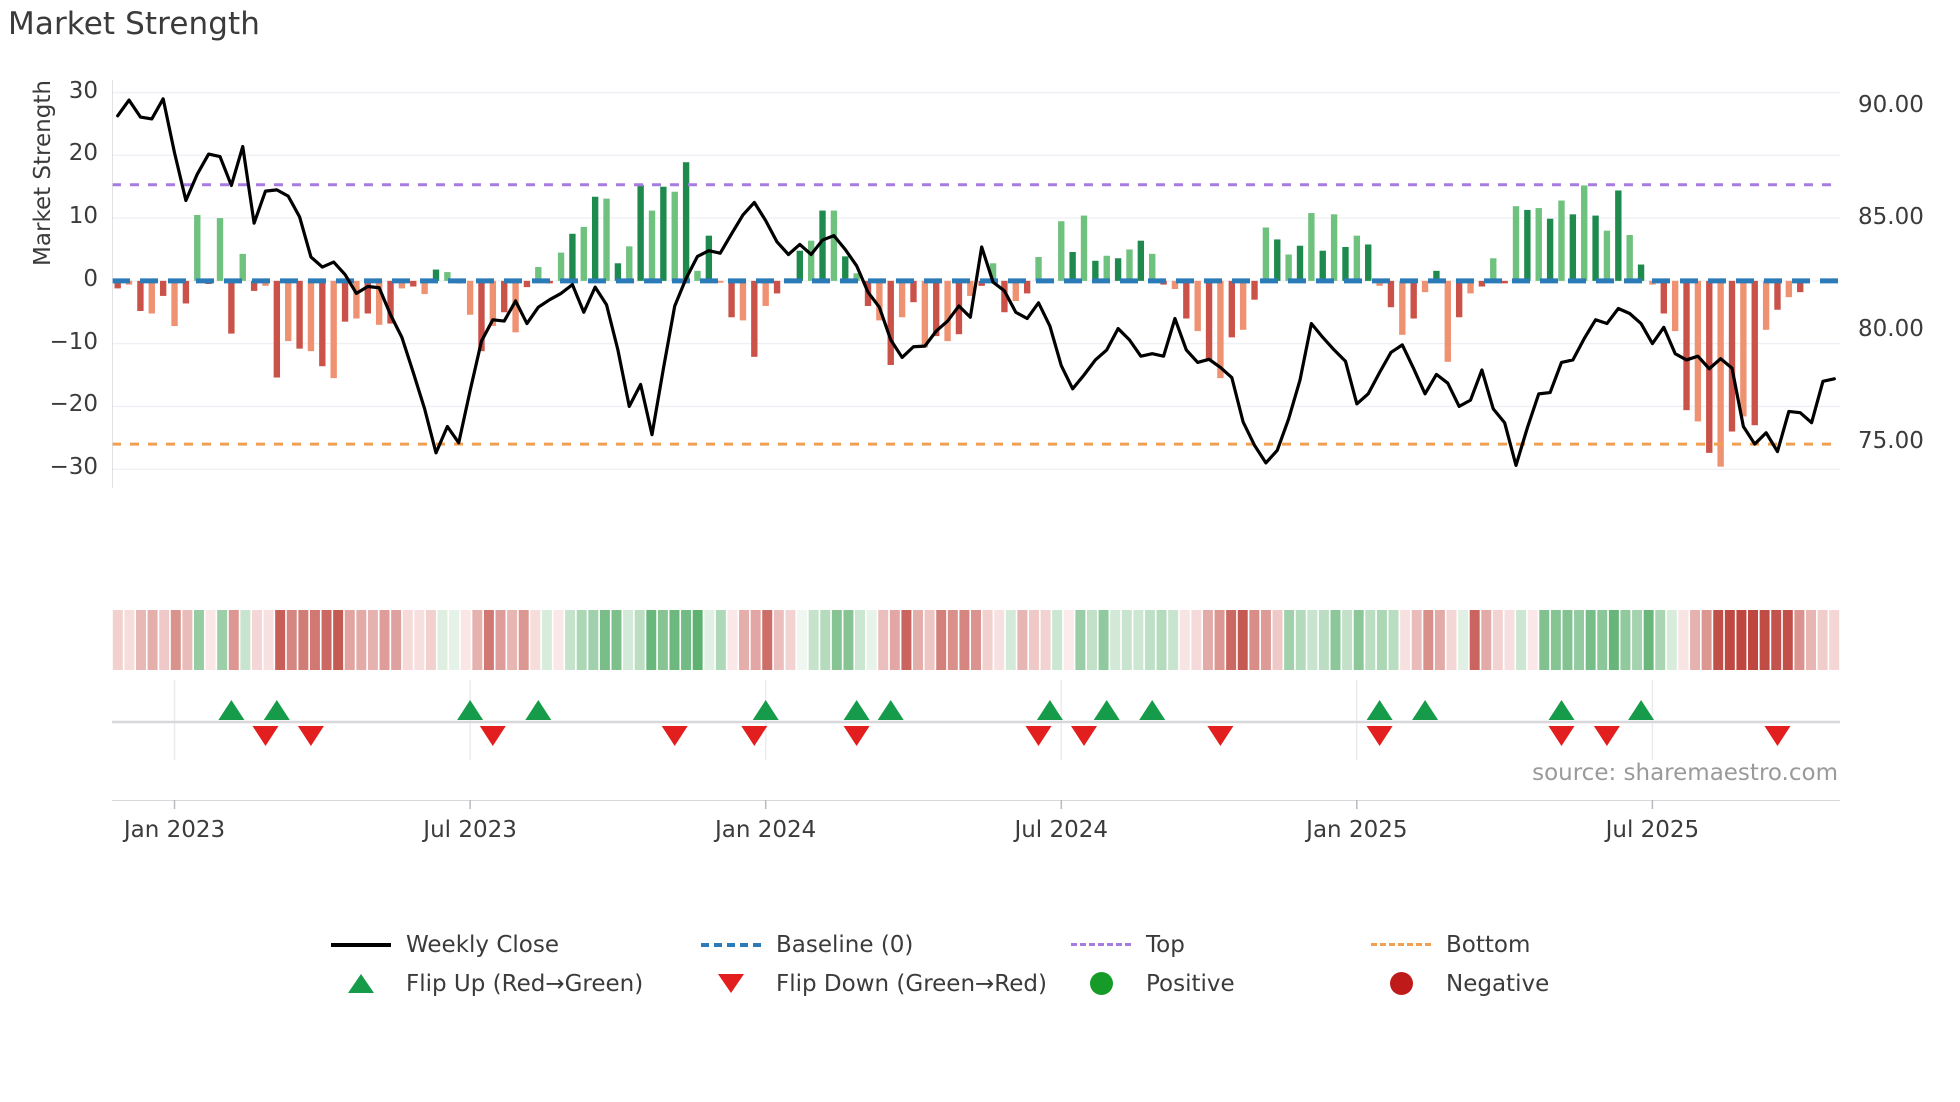  Describe the element at coordinates (73, 404) in the screenshot. I see `y-left-tick: −20` at that location.